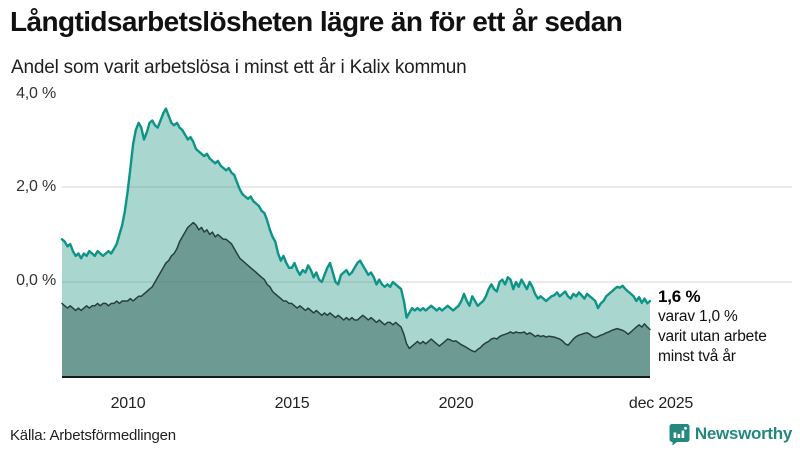 The image size is (800, 450). What do you see at coordinates (36, 280) in the screenshot?
I see `y-axis-tick-0: 0,0 %` at bounding box center [36, 280].